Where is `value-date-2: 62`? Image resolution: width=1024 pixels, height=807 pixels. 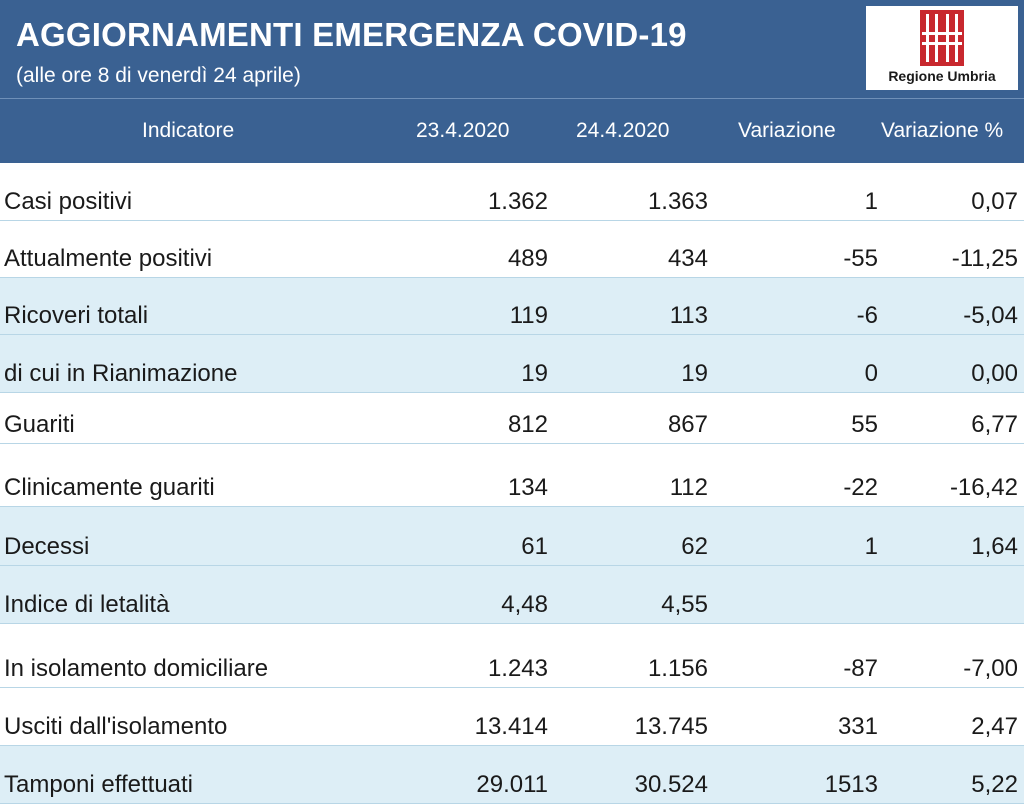 value-date-2: 62 is located at coordinates (694, 546).